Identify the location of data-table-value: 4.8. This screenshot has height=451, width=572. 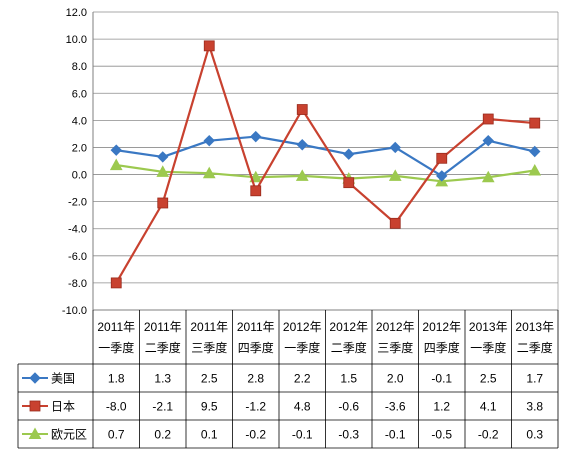
(302, 407).